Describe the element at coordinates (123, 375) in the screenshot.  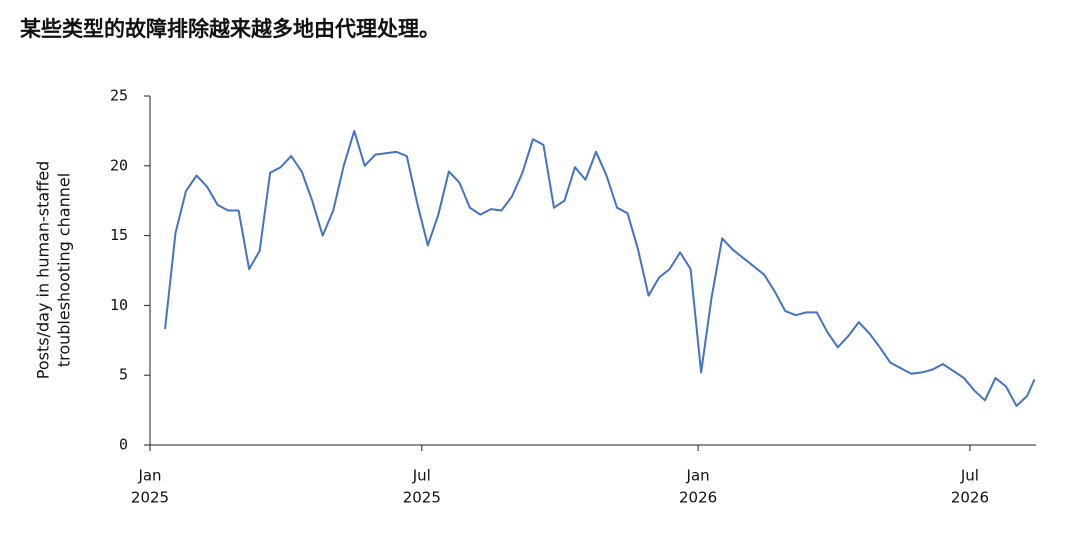
I see `y-tick-label: 5` at that location.